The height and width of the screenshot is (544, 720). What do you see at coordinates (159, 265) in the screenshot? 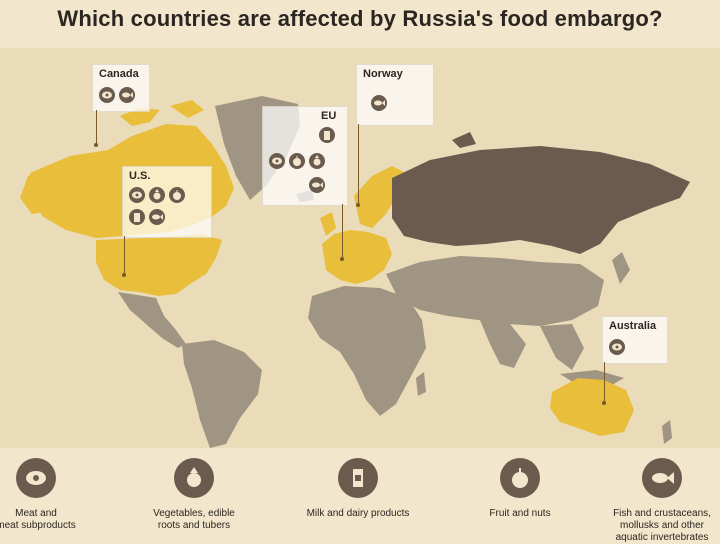
I see `usa-shape` at bounding box center [159, 265].